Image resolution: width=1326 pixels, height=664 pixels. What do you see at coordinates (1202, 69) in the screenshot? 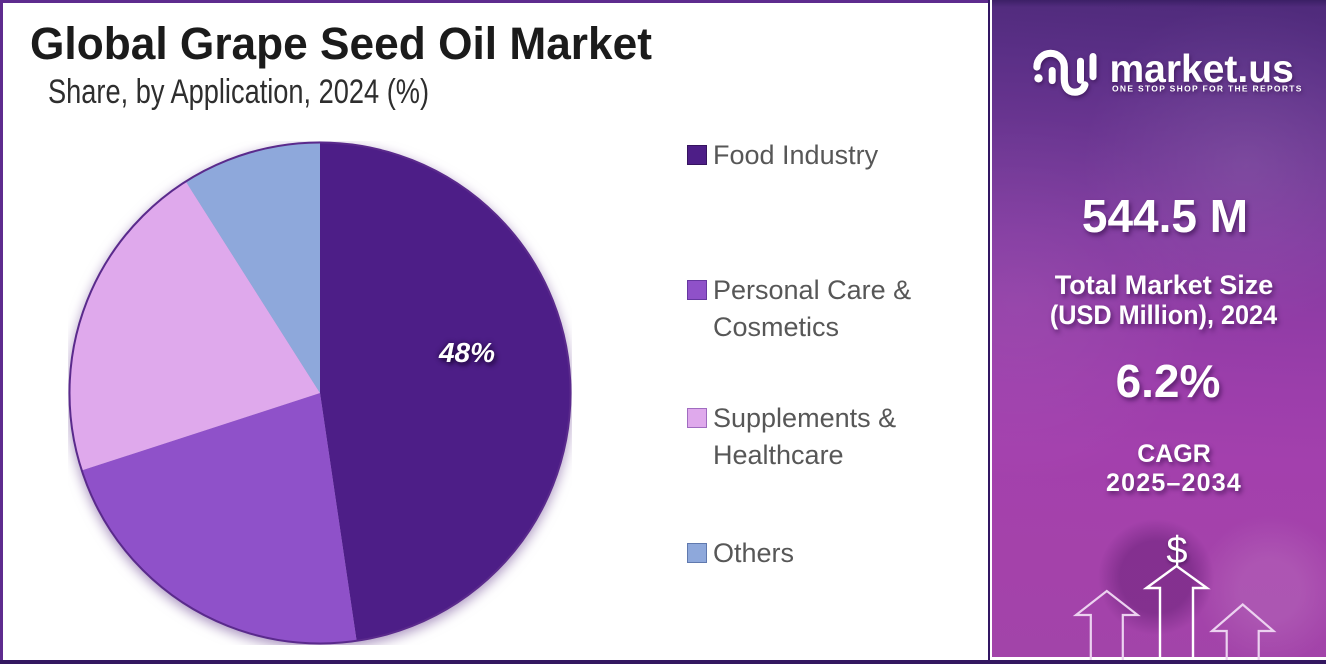
I see `svg-text: market.us` at bounding box center [1202, 69].